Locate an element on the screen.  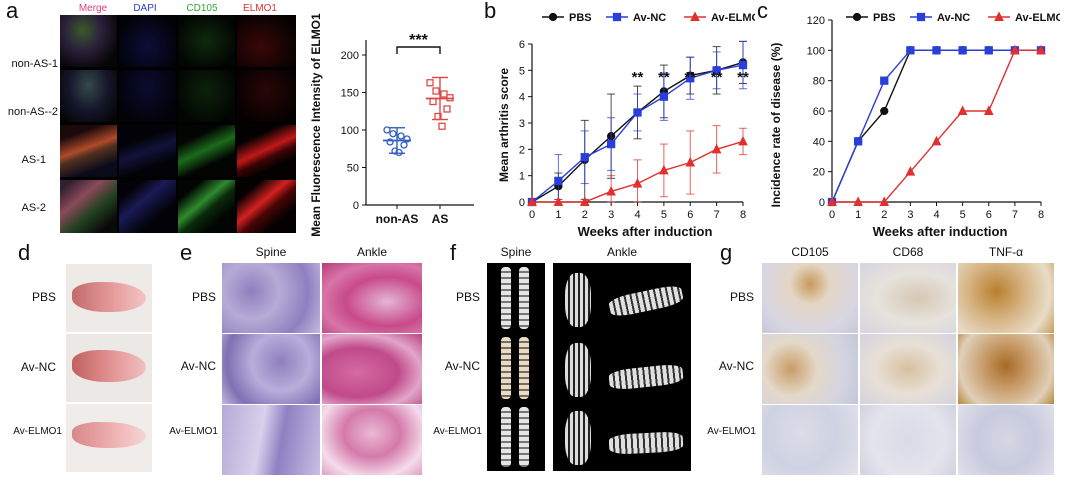
c-xtick-label: 2 is located at coordinates (884, 215).